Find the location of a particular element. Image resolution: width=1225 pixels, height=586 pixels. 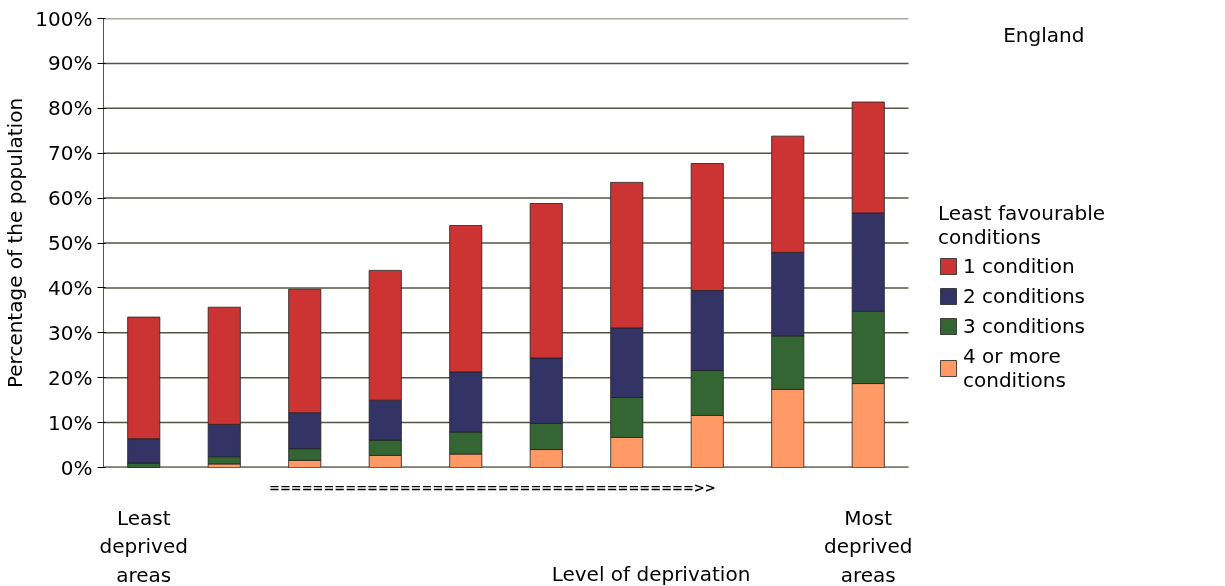

y-tick-label: 50% is located at coordinates (70, 243).